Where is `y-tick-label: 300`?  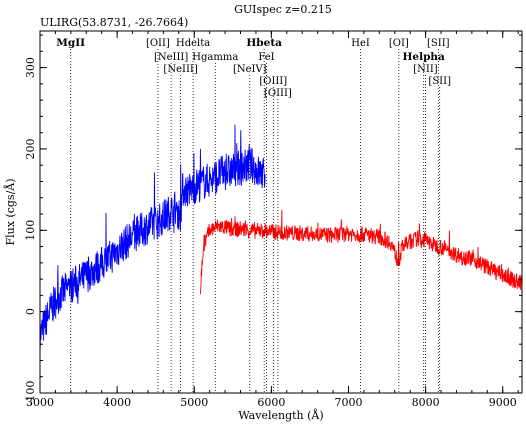
y-tick-label: 300 is located at coordinates (30, 67).